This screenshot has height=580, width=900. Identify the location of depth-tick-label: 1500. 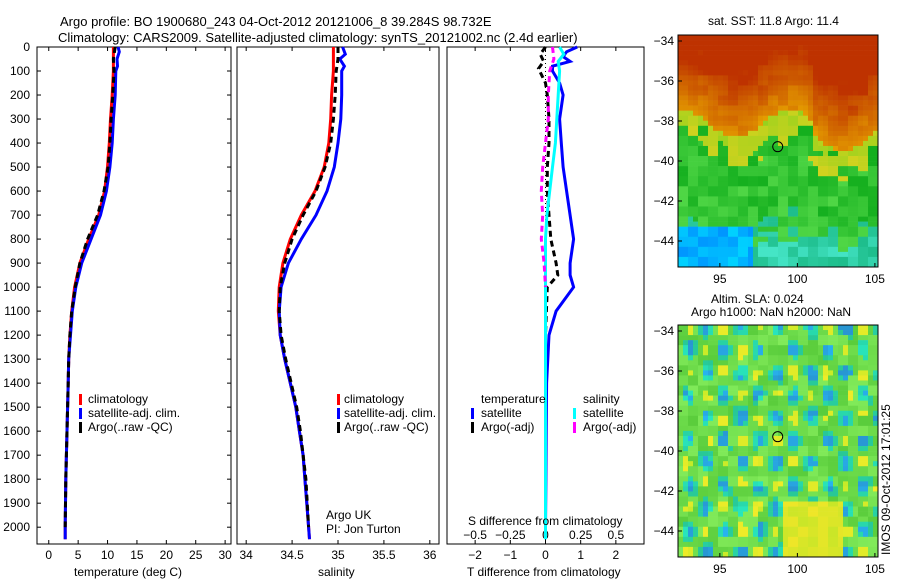
(16, 407).